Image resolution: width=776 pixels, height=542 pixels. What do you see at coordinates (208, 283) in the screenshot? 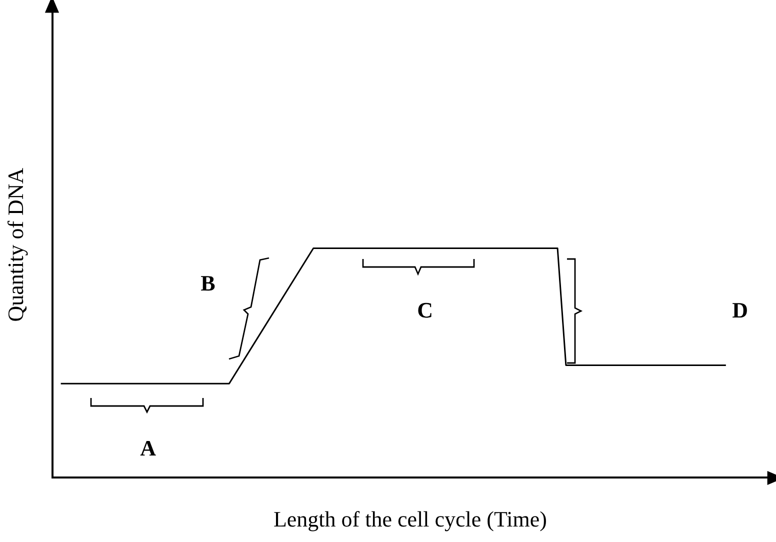
I see `annotation: B` at bounding box center [208, 283].